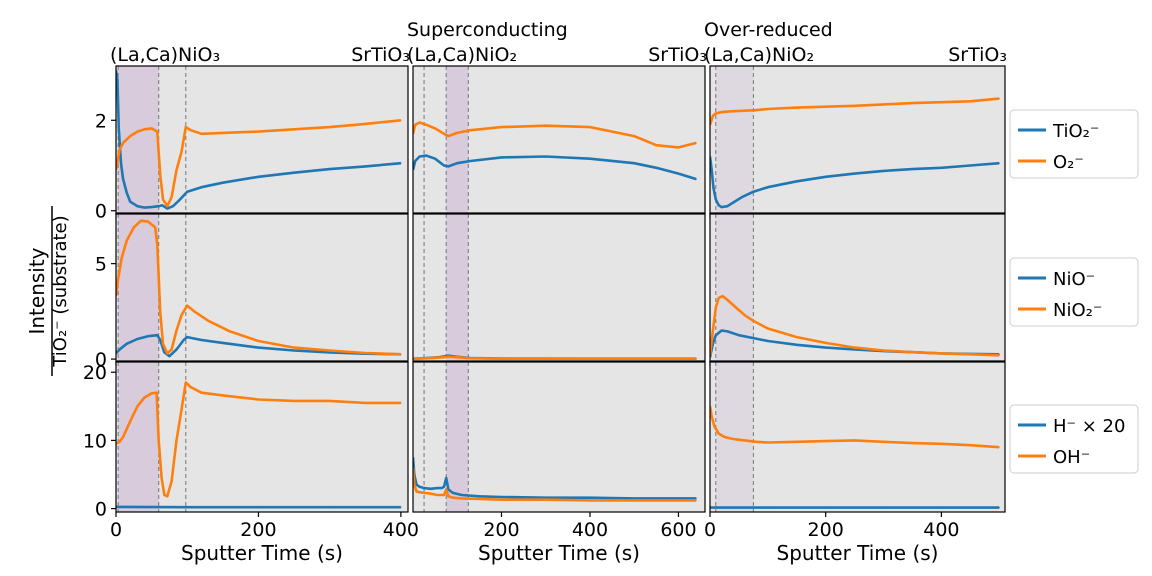 This screenshot has height=576, width=1152. Describe the element at coordinates (1074, 144) in the screenshot. I see `legend-0: TiO₂⁻ O₂⁻` at that location.